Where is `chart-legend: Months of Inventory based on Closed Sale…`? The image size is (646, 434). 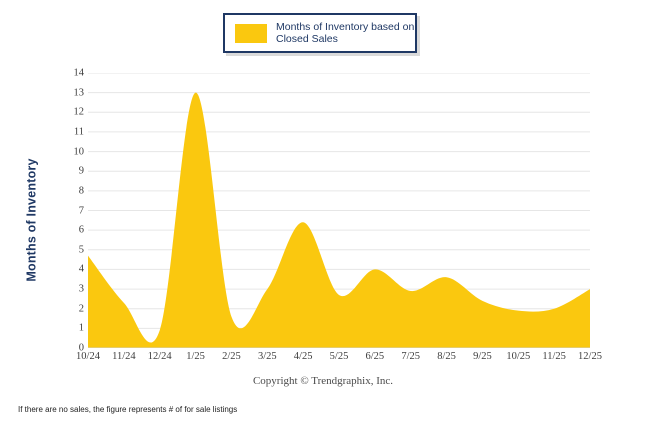
chart-legend: Months of Inventory based on Closed Sale… is located at coordinates (320, 33).